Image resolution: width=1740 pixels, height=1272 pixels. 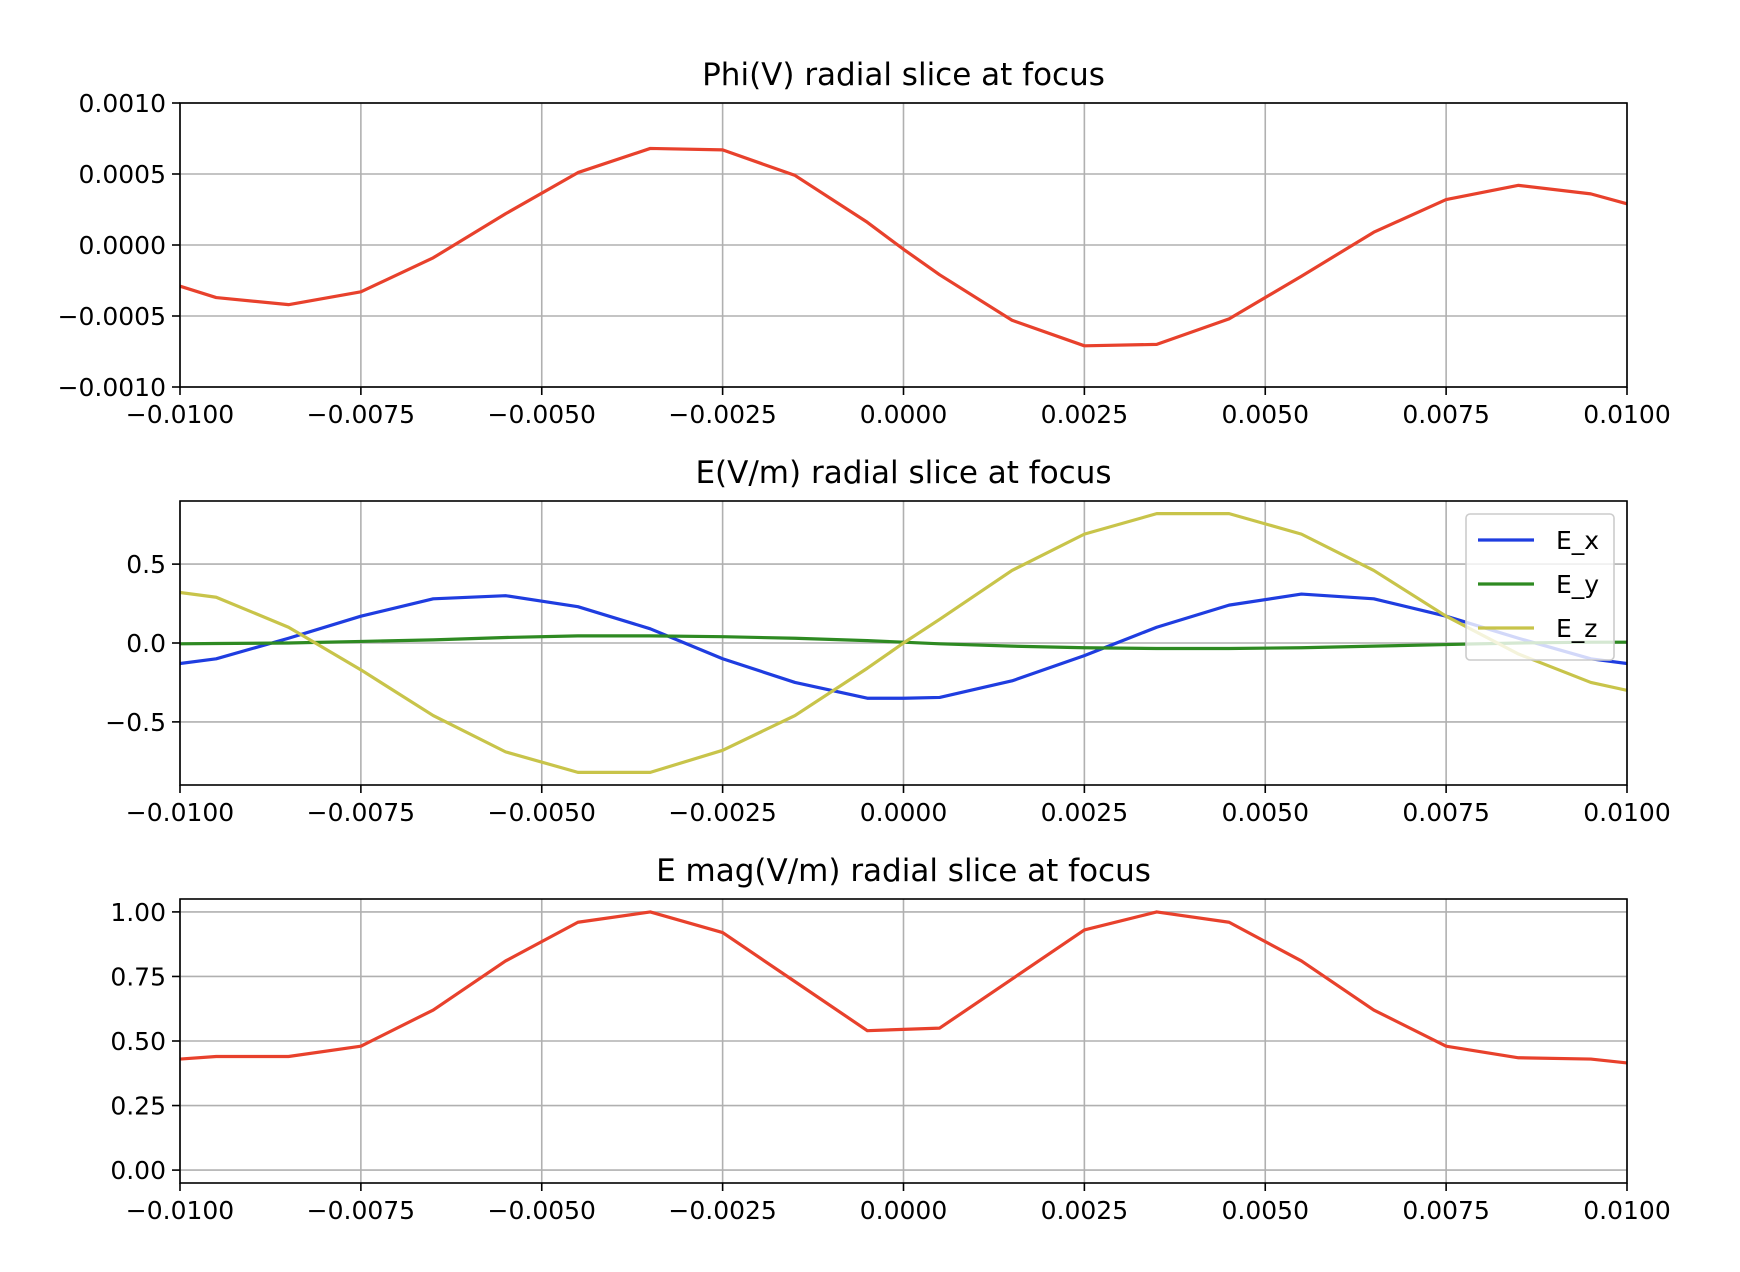 What do you see at coordinates (1445, 812) in the screenshot?
I see `e-field-xtick-label: 0.0075` at bounding box center [1445, 812].